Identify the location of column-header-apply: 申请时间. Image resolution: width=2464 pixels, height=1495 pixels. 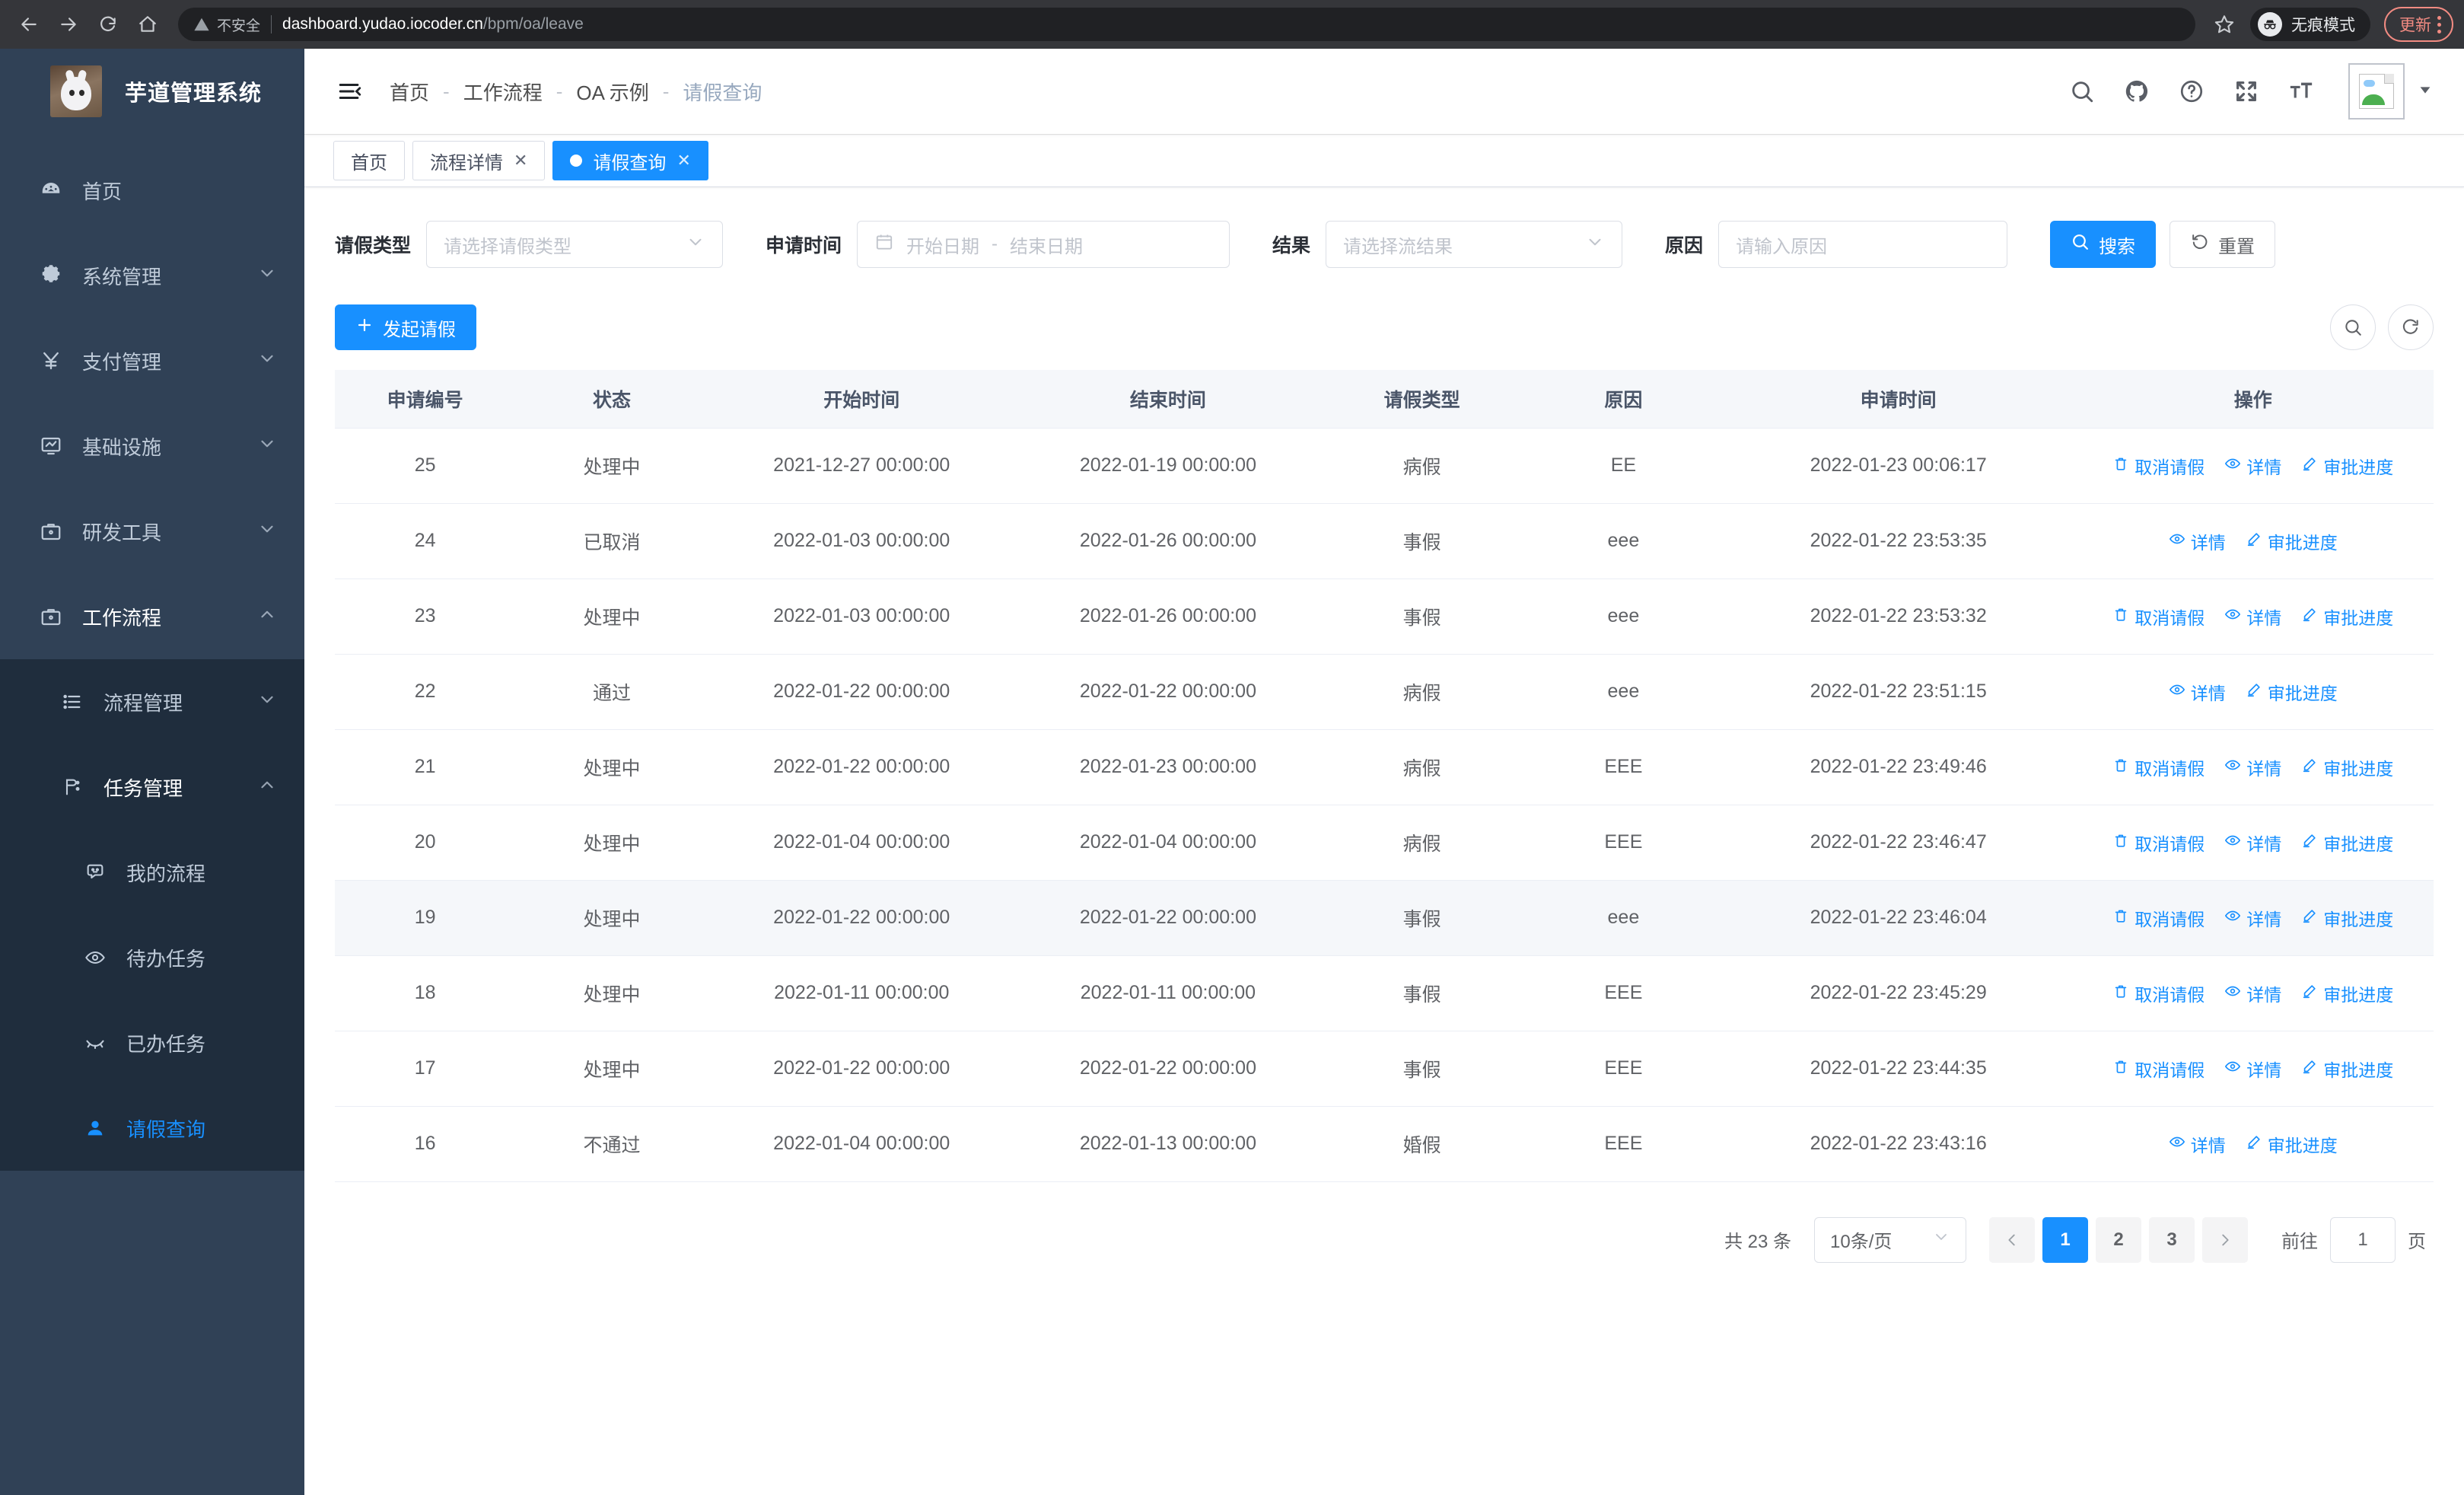
(1898, 399).